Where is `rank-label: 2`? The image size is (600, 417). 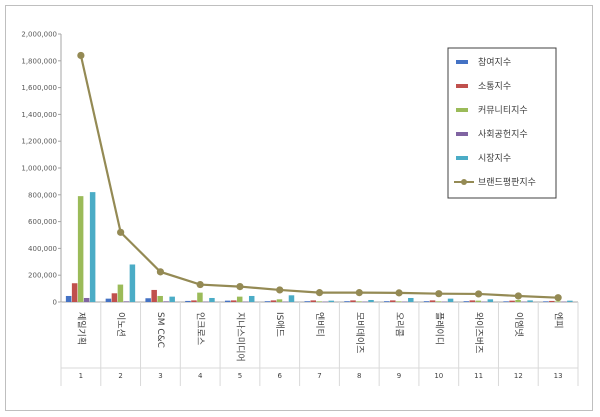
rank-label: 2 is located at coordinates (120, 376).